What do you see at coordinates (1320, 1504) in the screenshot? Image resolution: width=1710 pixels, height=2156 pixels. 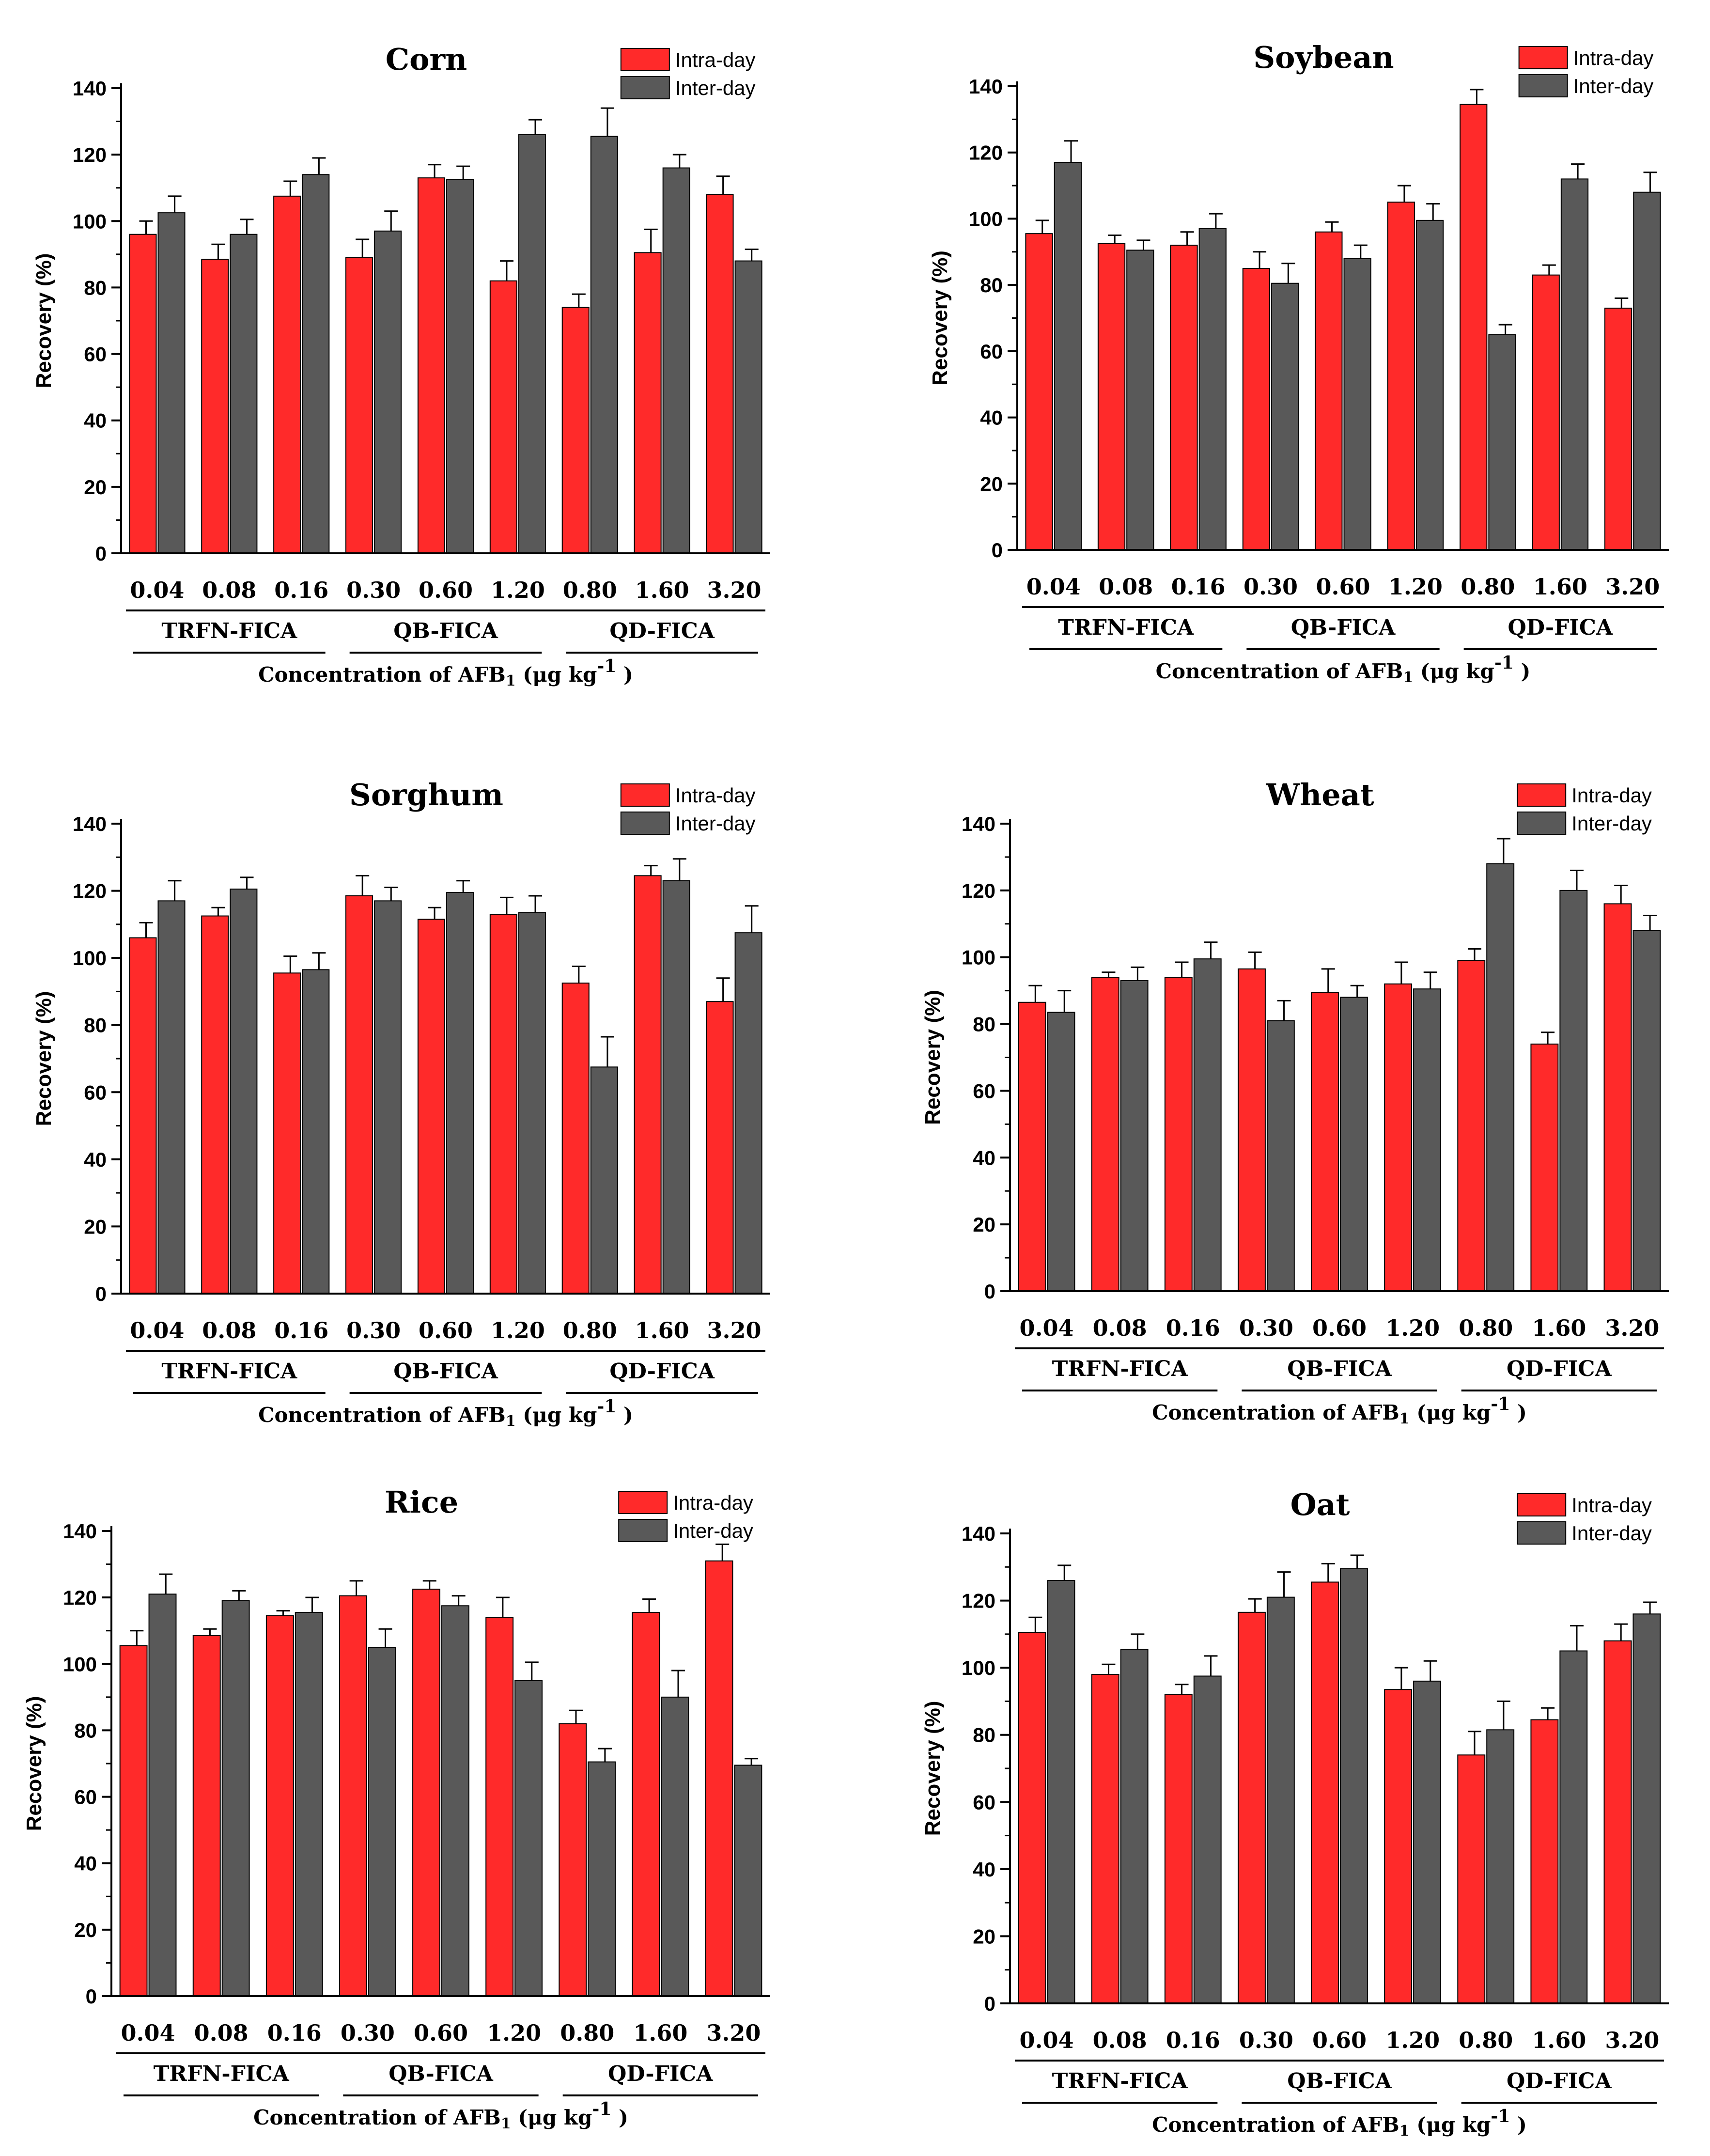 I see `chart-title: Oat` at bounding box center [1320, 1504].